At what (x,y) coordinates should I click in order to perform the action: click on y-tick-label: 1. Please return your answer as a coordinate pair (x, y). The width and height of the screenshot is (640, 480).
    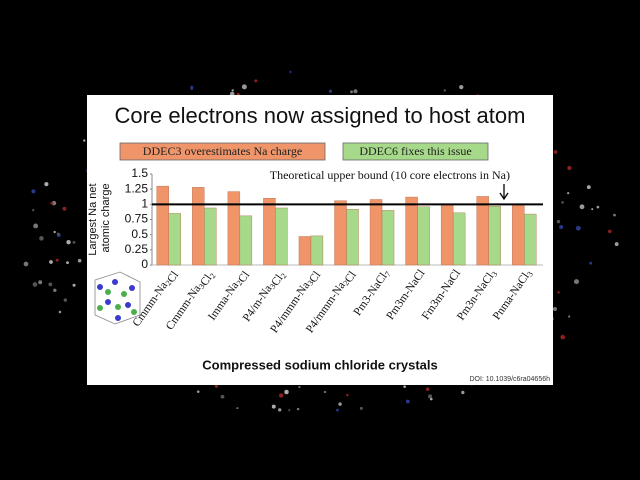
    Looking at the image, I should click on (144, 204).